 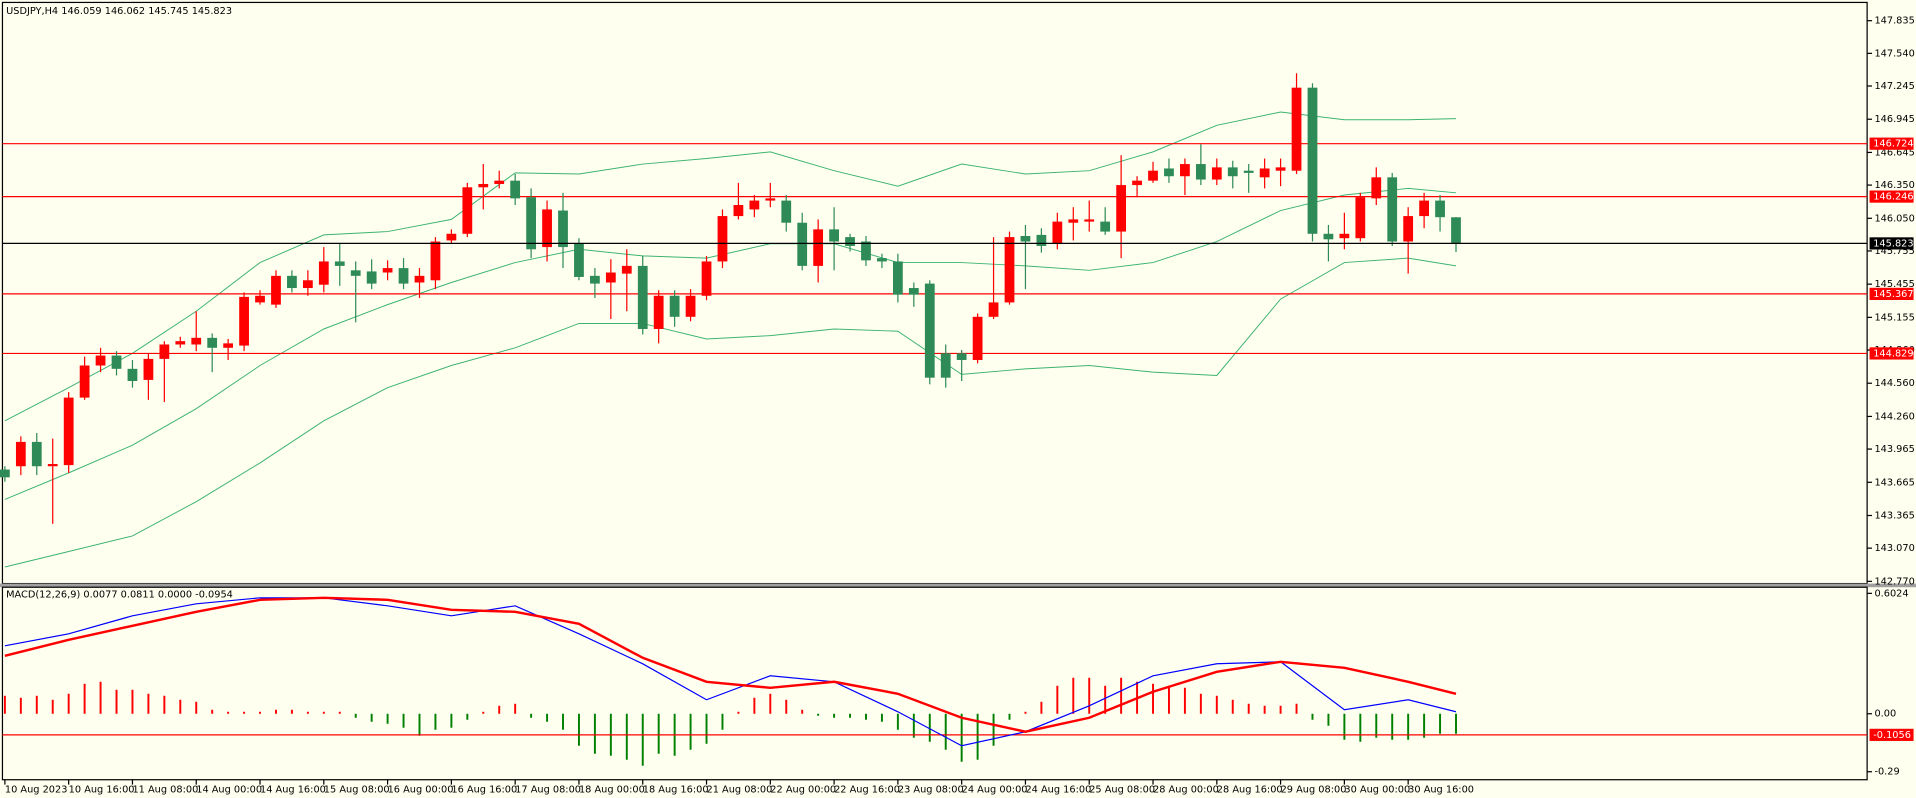 I want to click on x-tick-label: 30 Aug 16:00, so click(x=1441, y=789).